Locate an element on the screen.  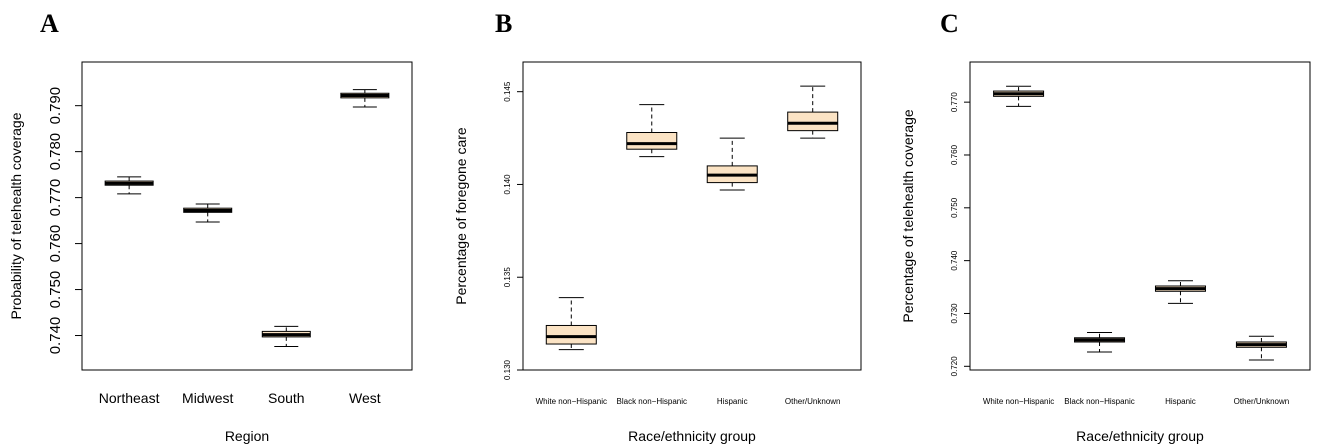
x-tick-labels-a: Northeast Midwest South West is located at coordinates (240, 398).